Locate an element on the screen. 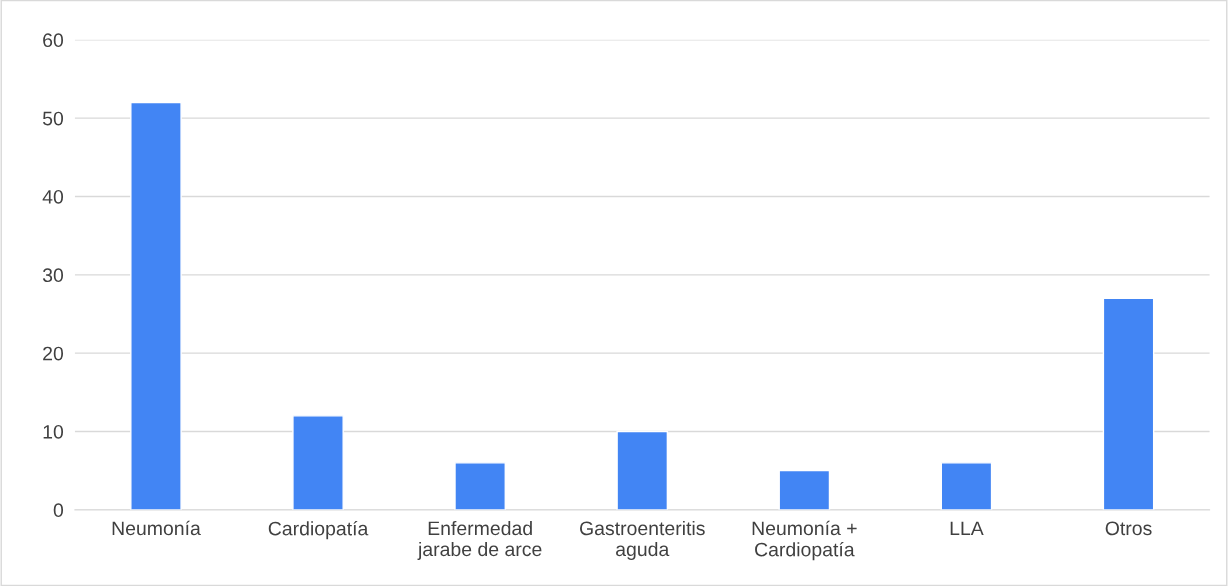 This screenshot has height=586, width=1228. y-tick-label: 40 is located at coordinates (53, 196).